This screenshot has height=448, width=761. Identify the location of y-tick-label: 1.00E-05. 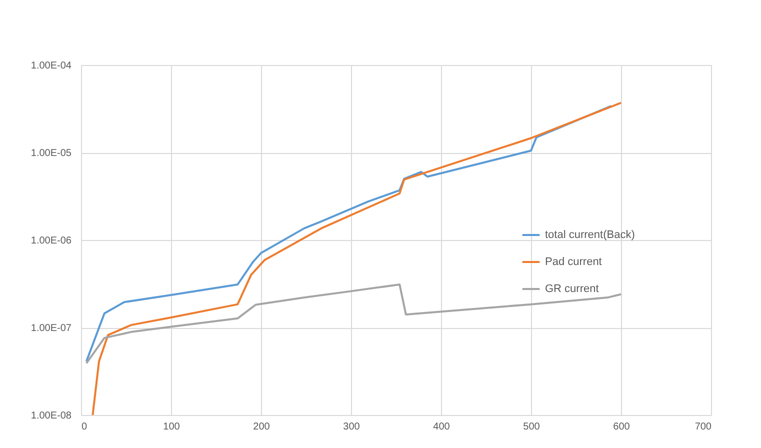
(51, 153).